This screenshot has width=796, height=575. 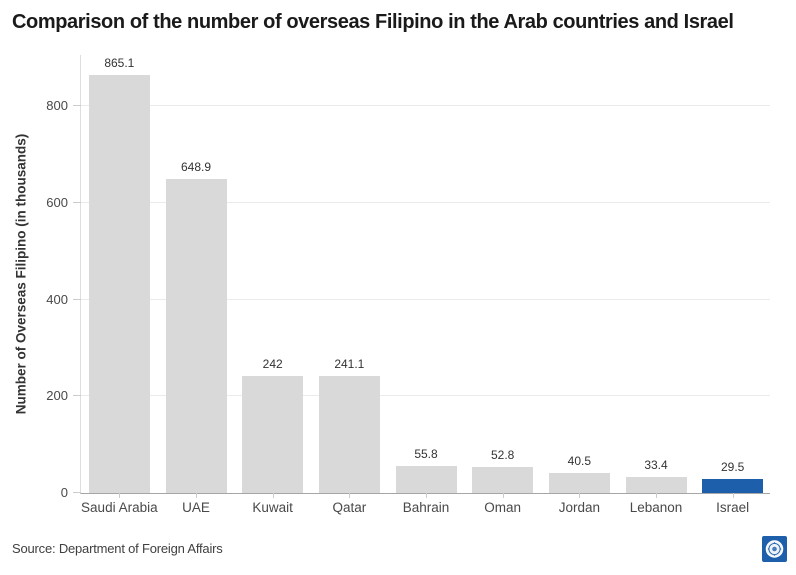 I want to click on bar-value-label: 865.1, so click(x=119, y=62).